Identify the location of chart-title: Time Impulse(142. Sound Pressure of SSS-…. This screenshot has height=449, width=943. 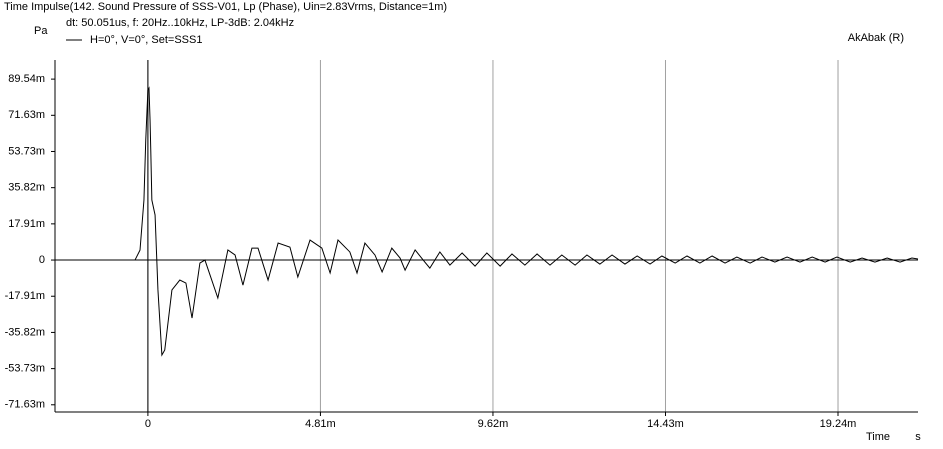
(225, 7).